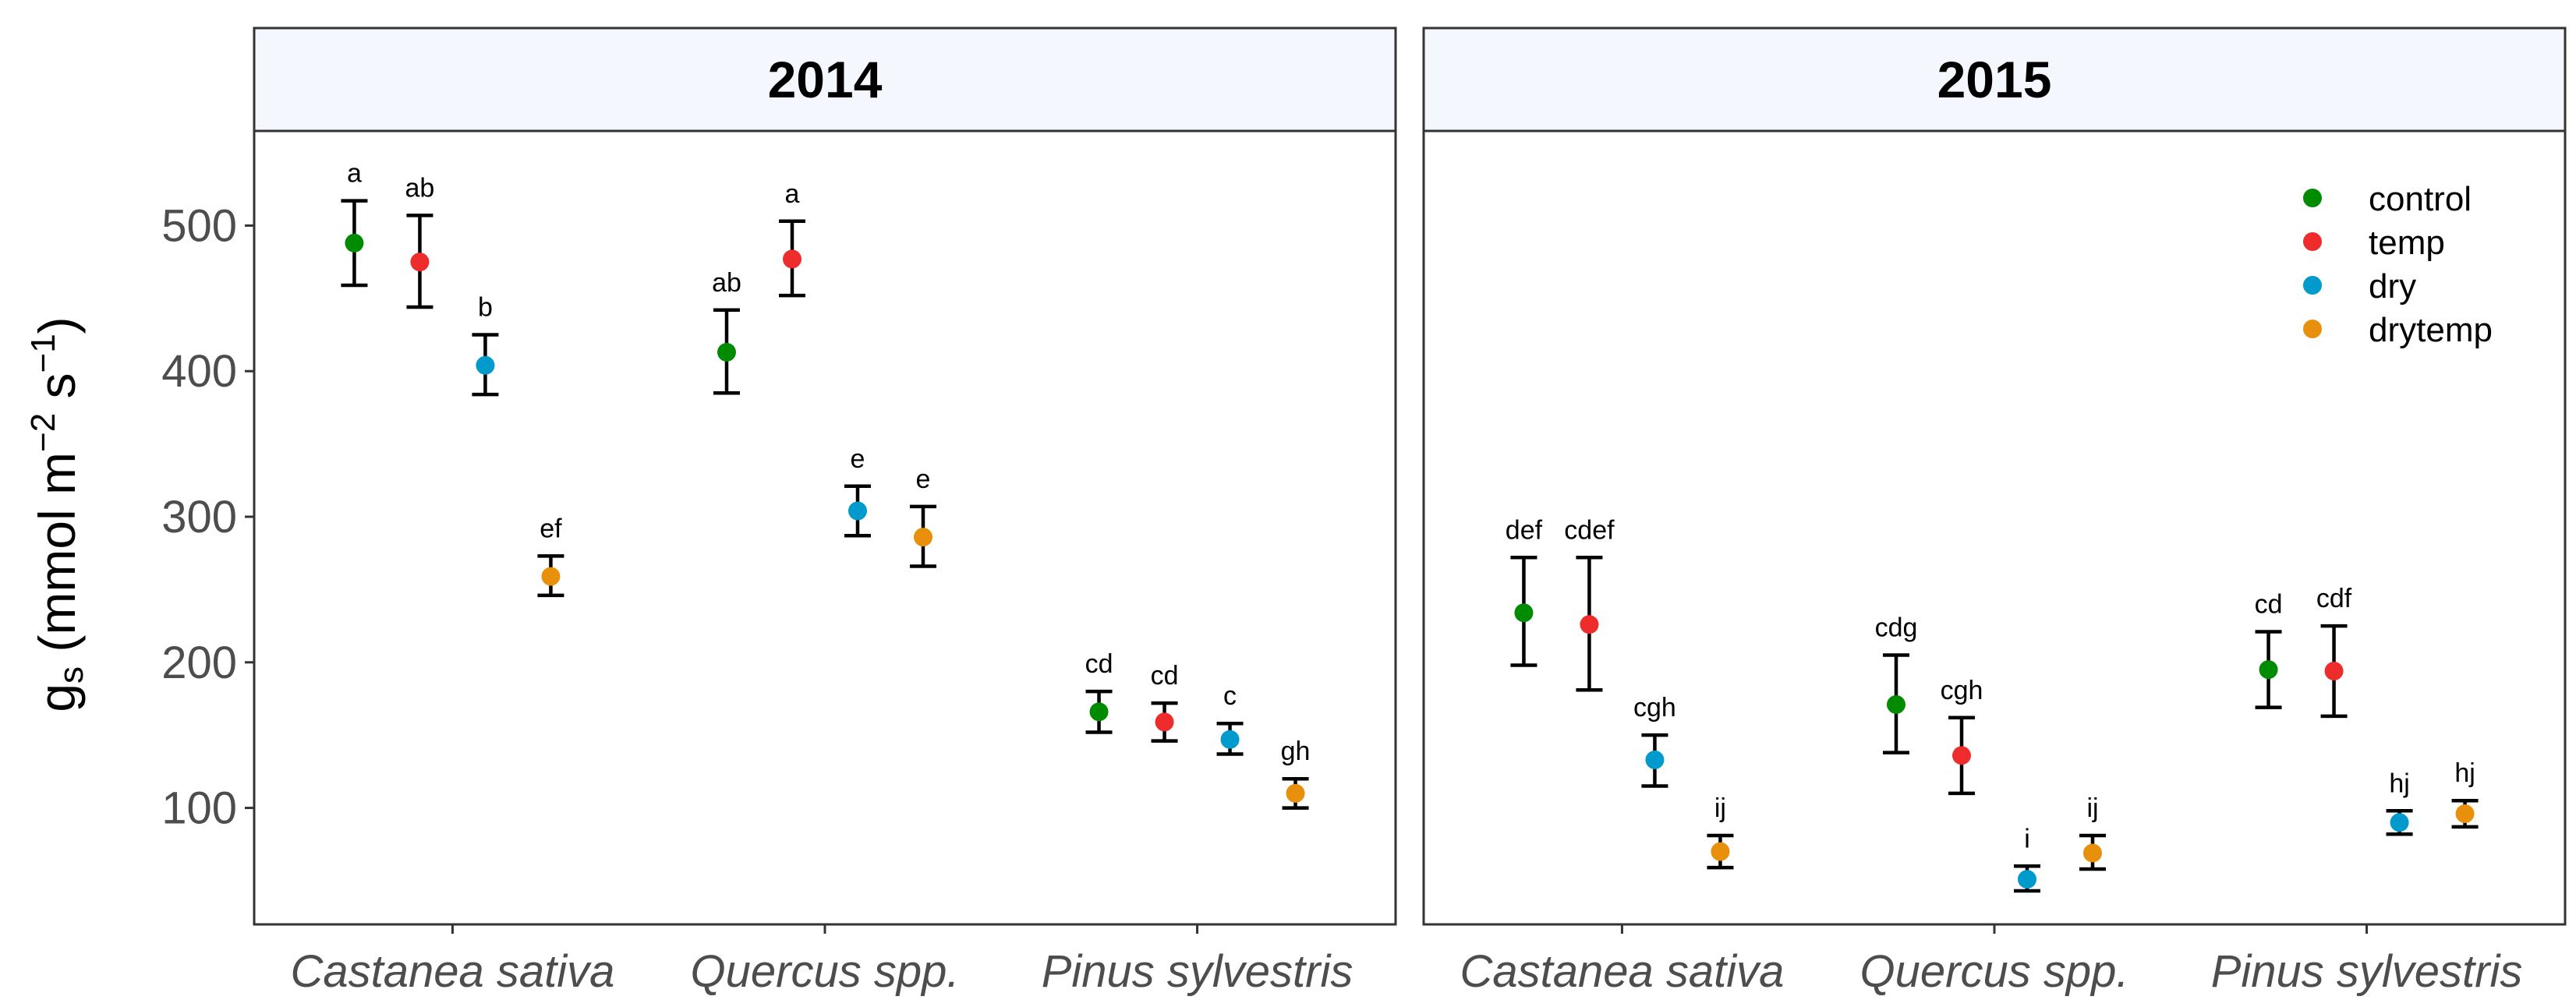 The width and height of the screenshot is (2576, 1007). What do you see at coordinates (2398, 264) in the screenshot?
I see `legend: control temp dry drytemp` at bounding box center [2398, 264].